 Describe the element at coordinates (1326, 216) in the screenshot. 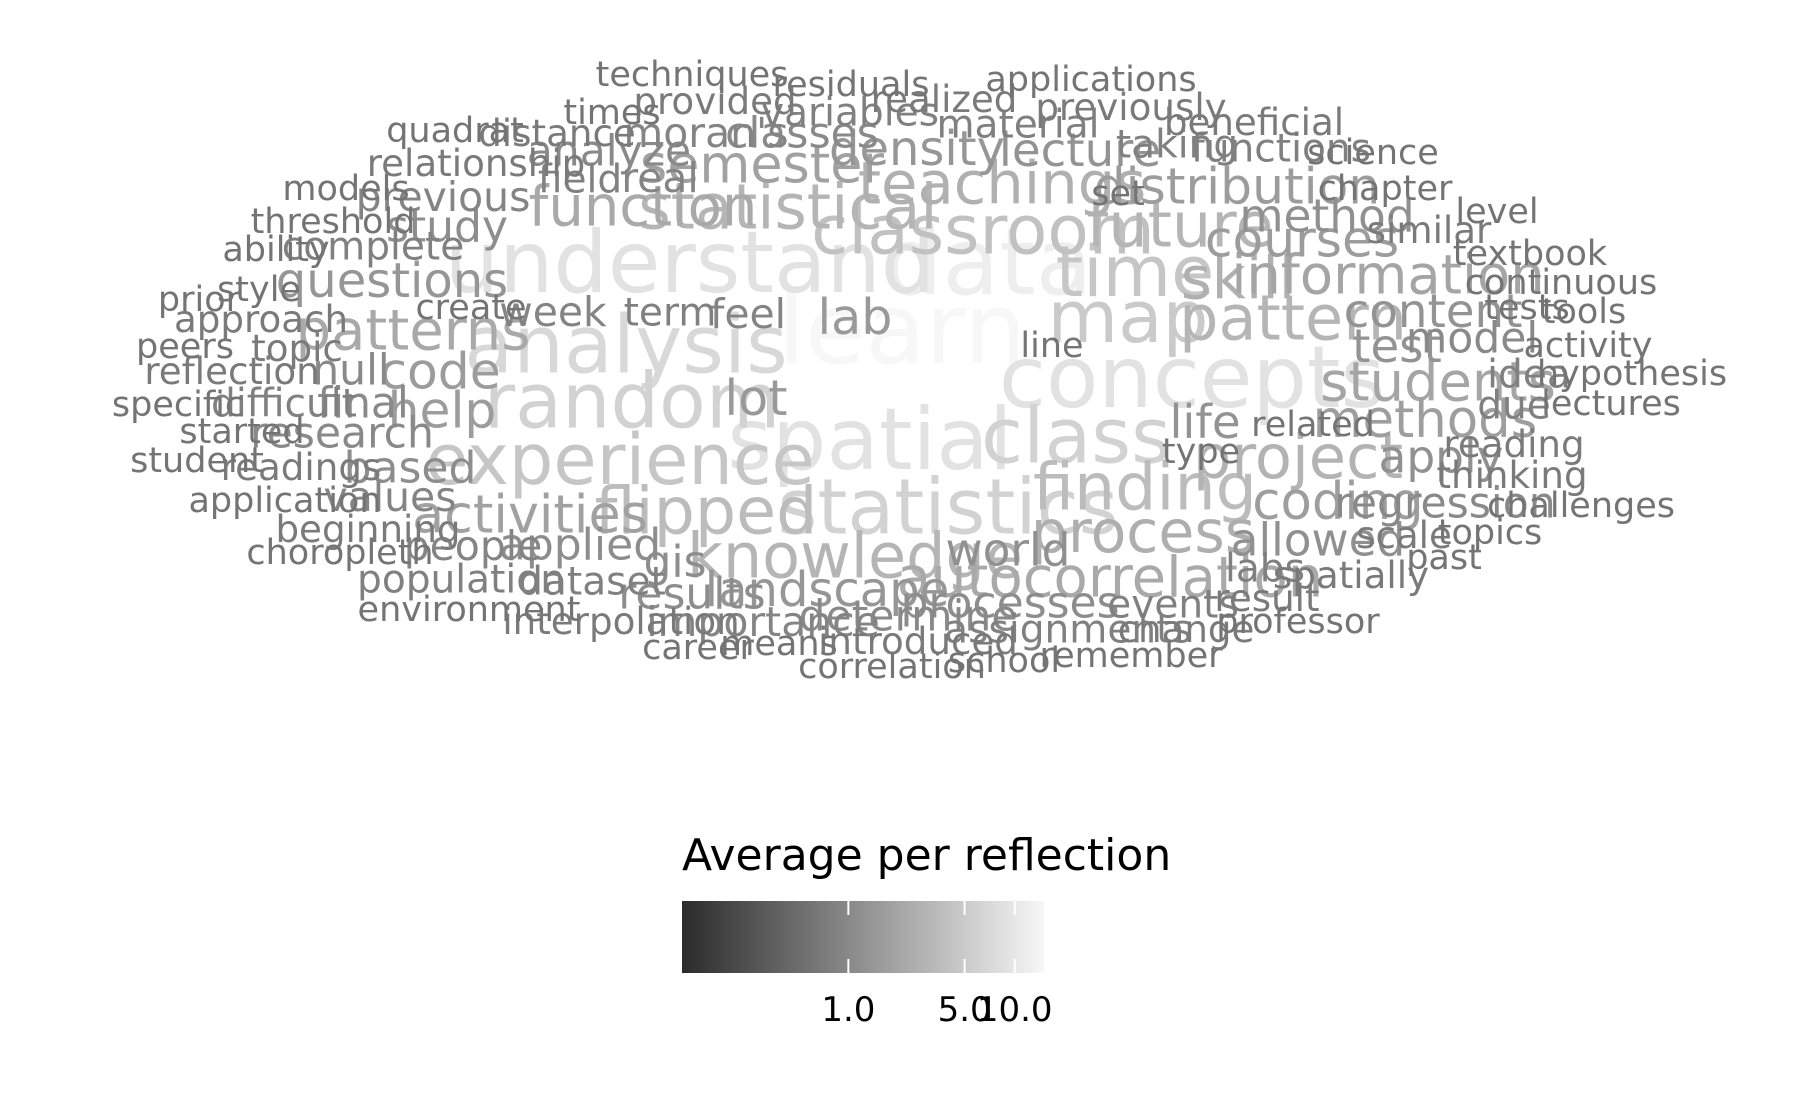

I see `word-method: method` at that location.